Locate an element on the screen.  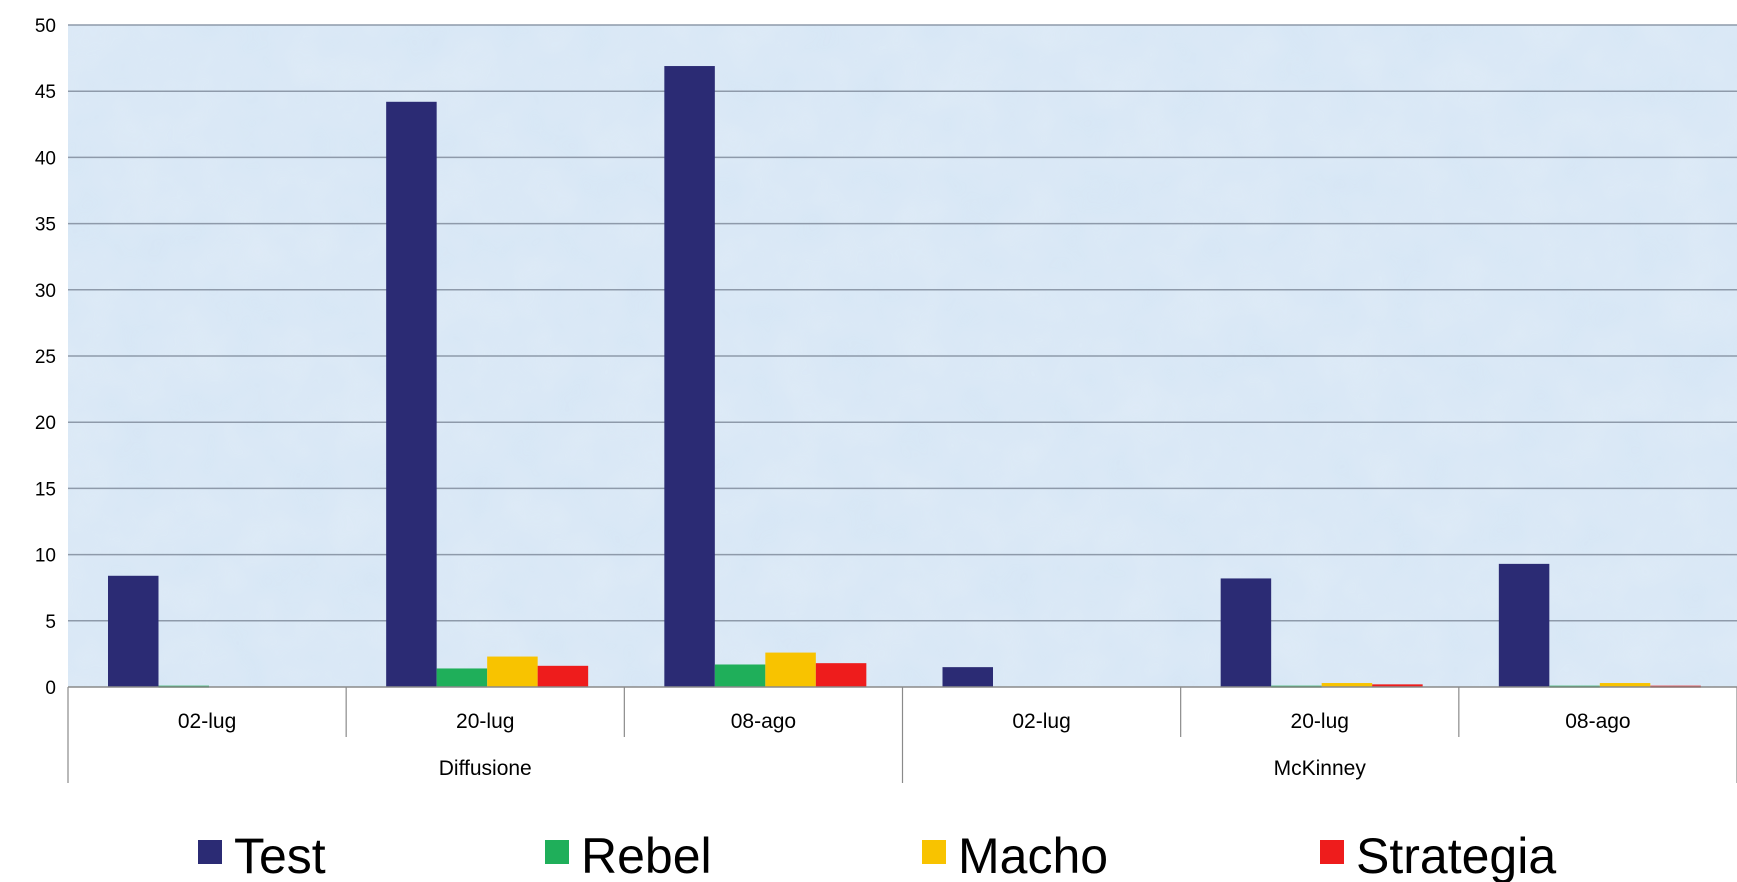
legend-label-strategia: Strategia is located at coordinates (1456, 855).